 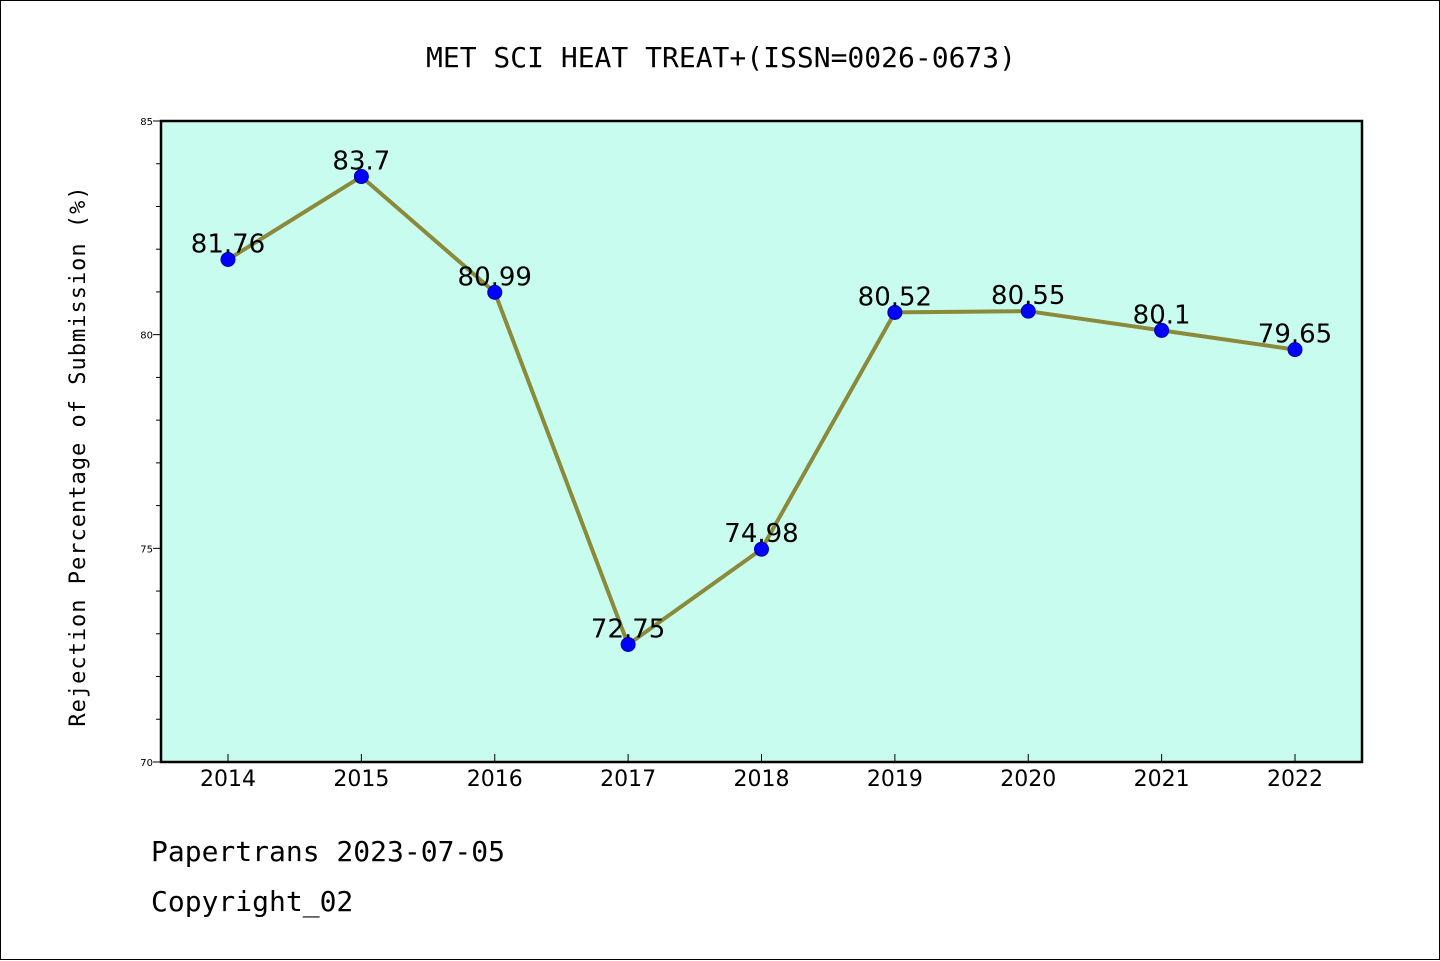 What do you see at coordinates (761, 534) in the screenshot?
I see `data-label: 74.98` at bounding box center [761, 534].